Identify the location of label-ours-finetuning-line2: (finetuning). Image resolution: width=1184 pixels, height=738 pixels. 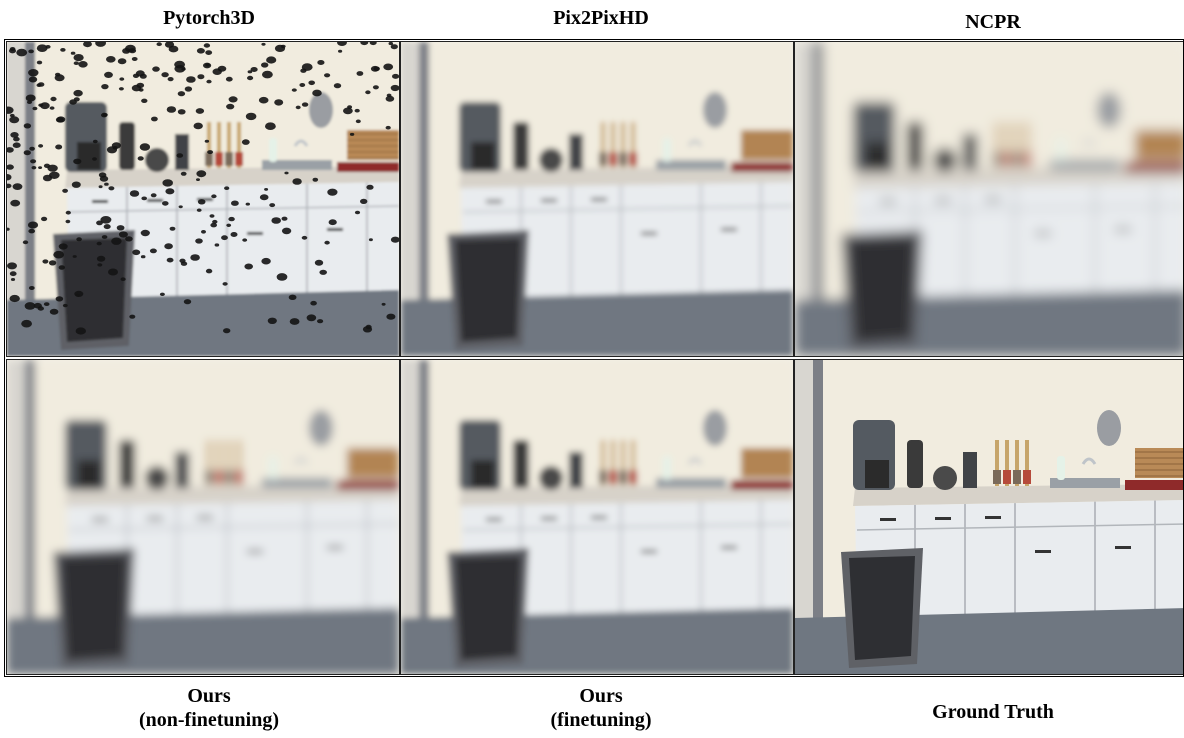
(601, 720).